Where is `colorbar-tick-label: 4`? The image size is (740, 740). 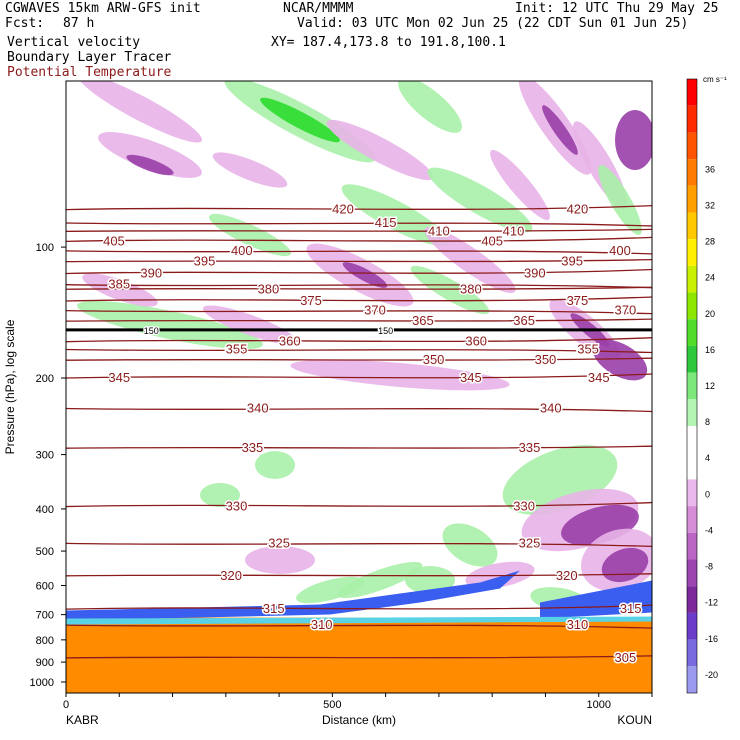 colorbar-tick-label: 4 is located at coordinates (707, 458).